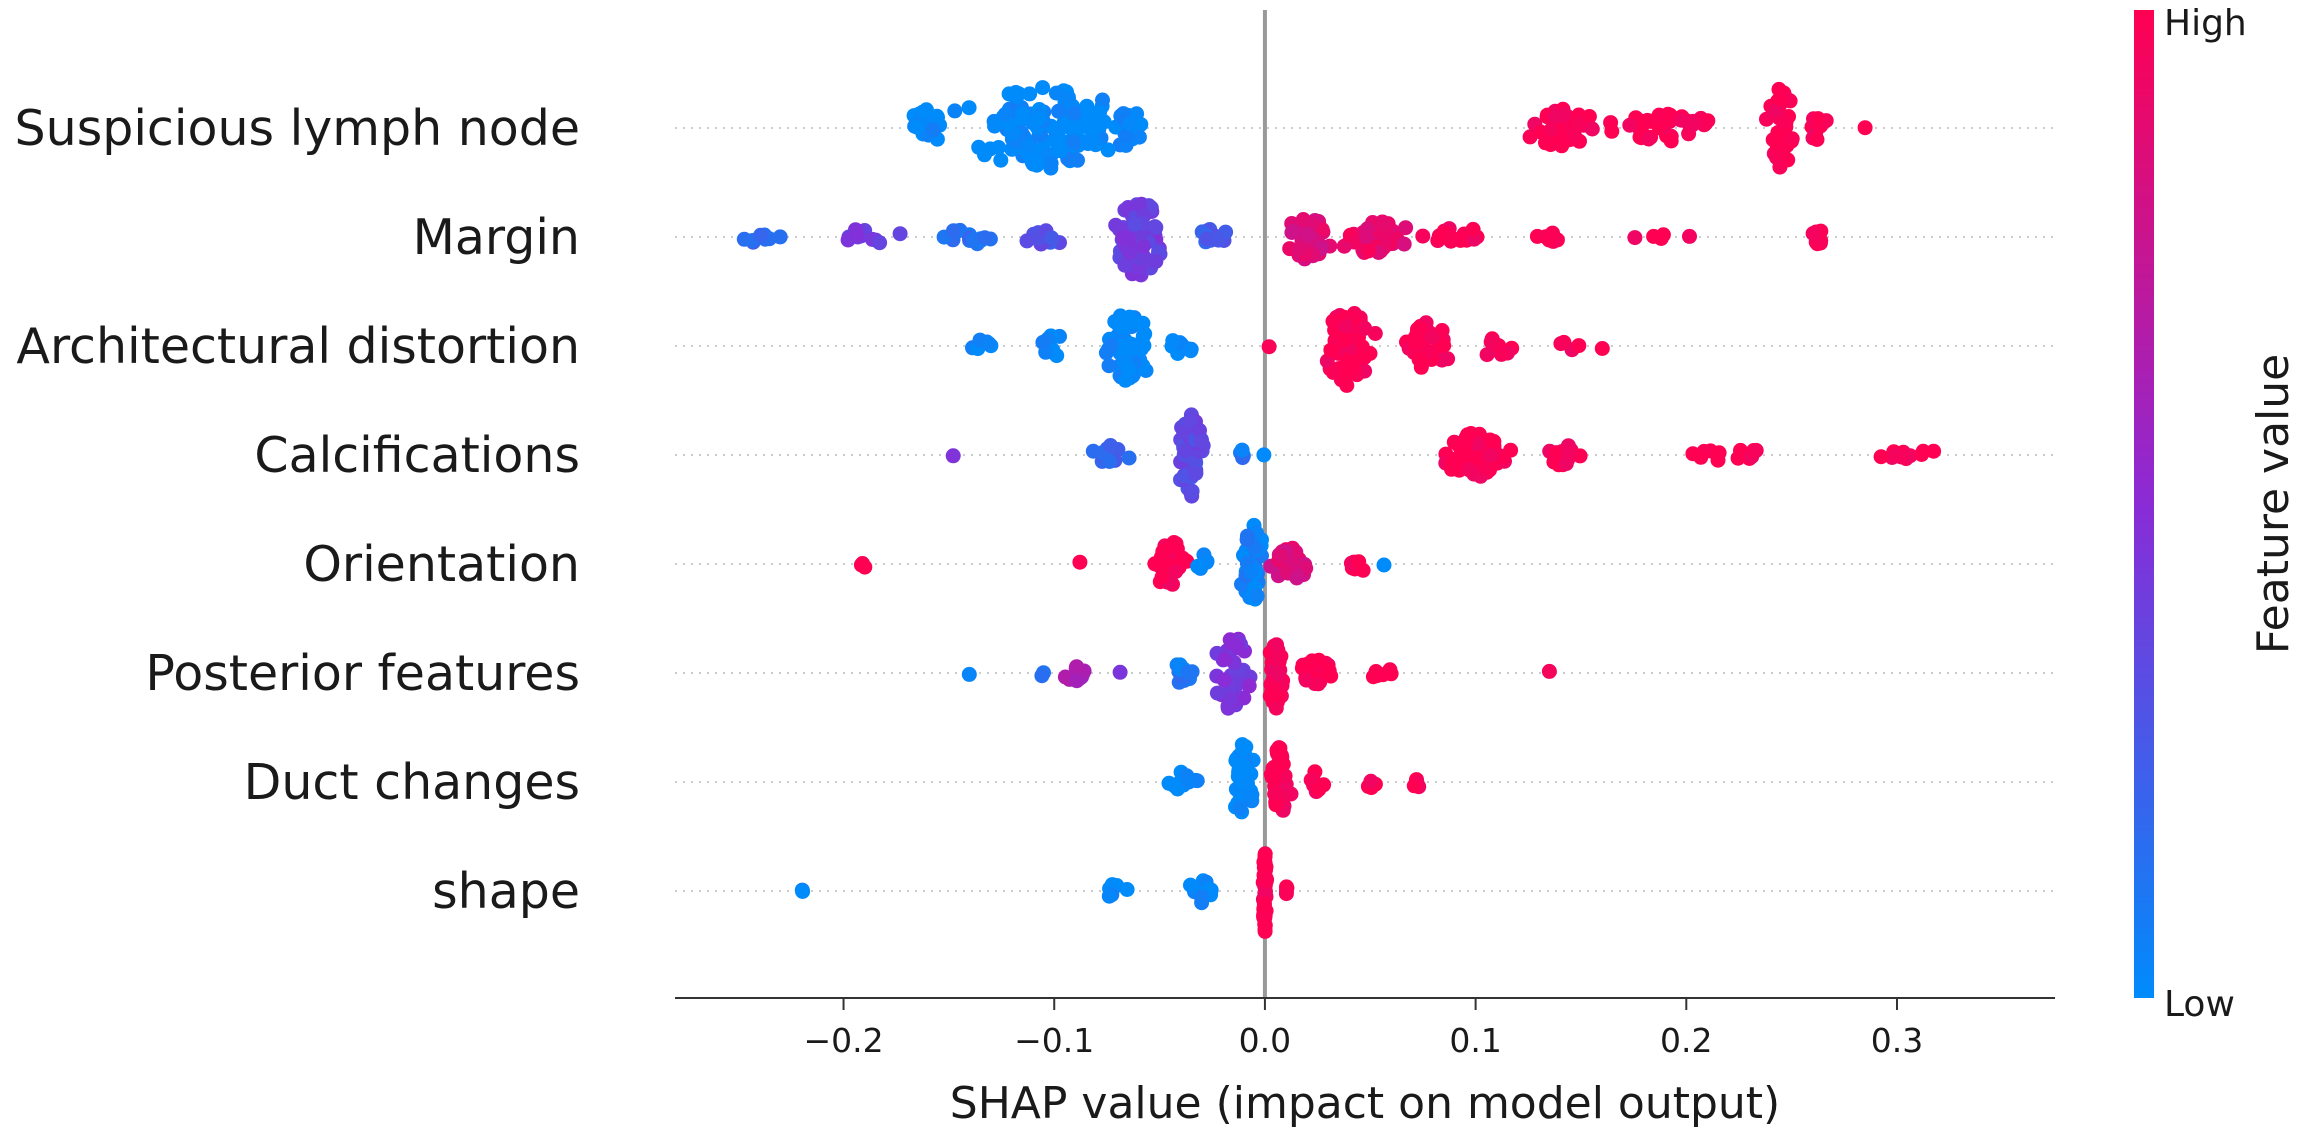 Image resolution: width=2303 pixels, height=1134 pixels. What do you see at coordinates (412, 782) in the screenshot?
I see `feature-label: Duct changes` at bounding box center [412, 782].